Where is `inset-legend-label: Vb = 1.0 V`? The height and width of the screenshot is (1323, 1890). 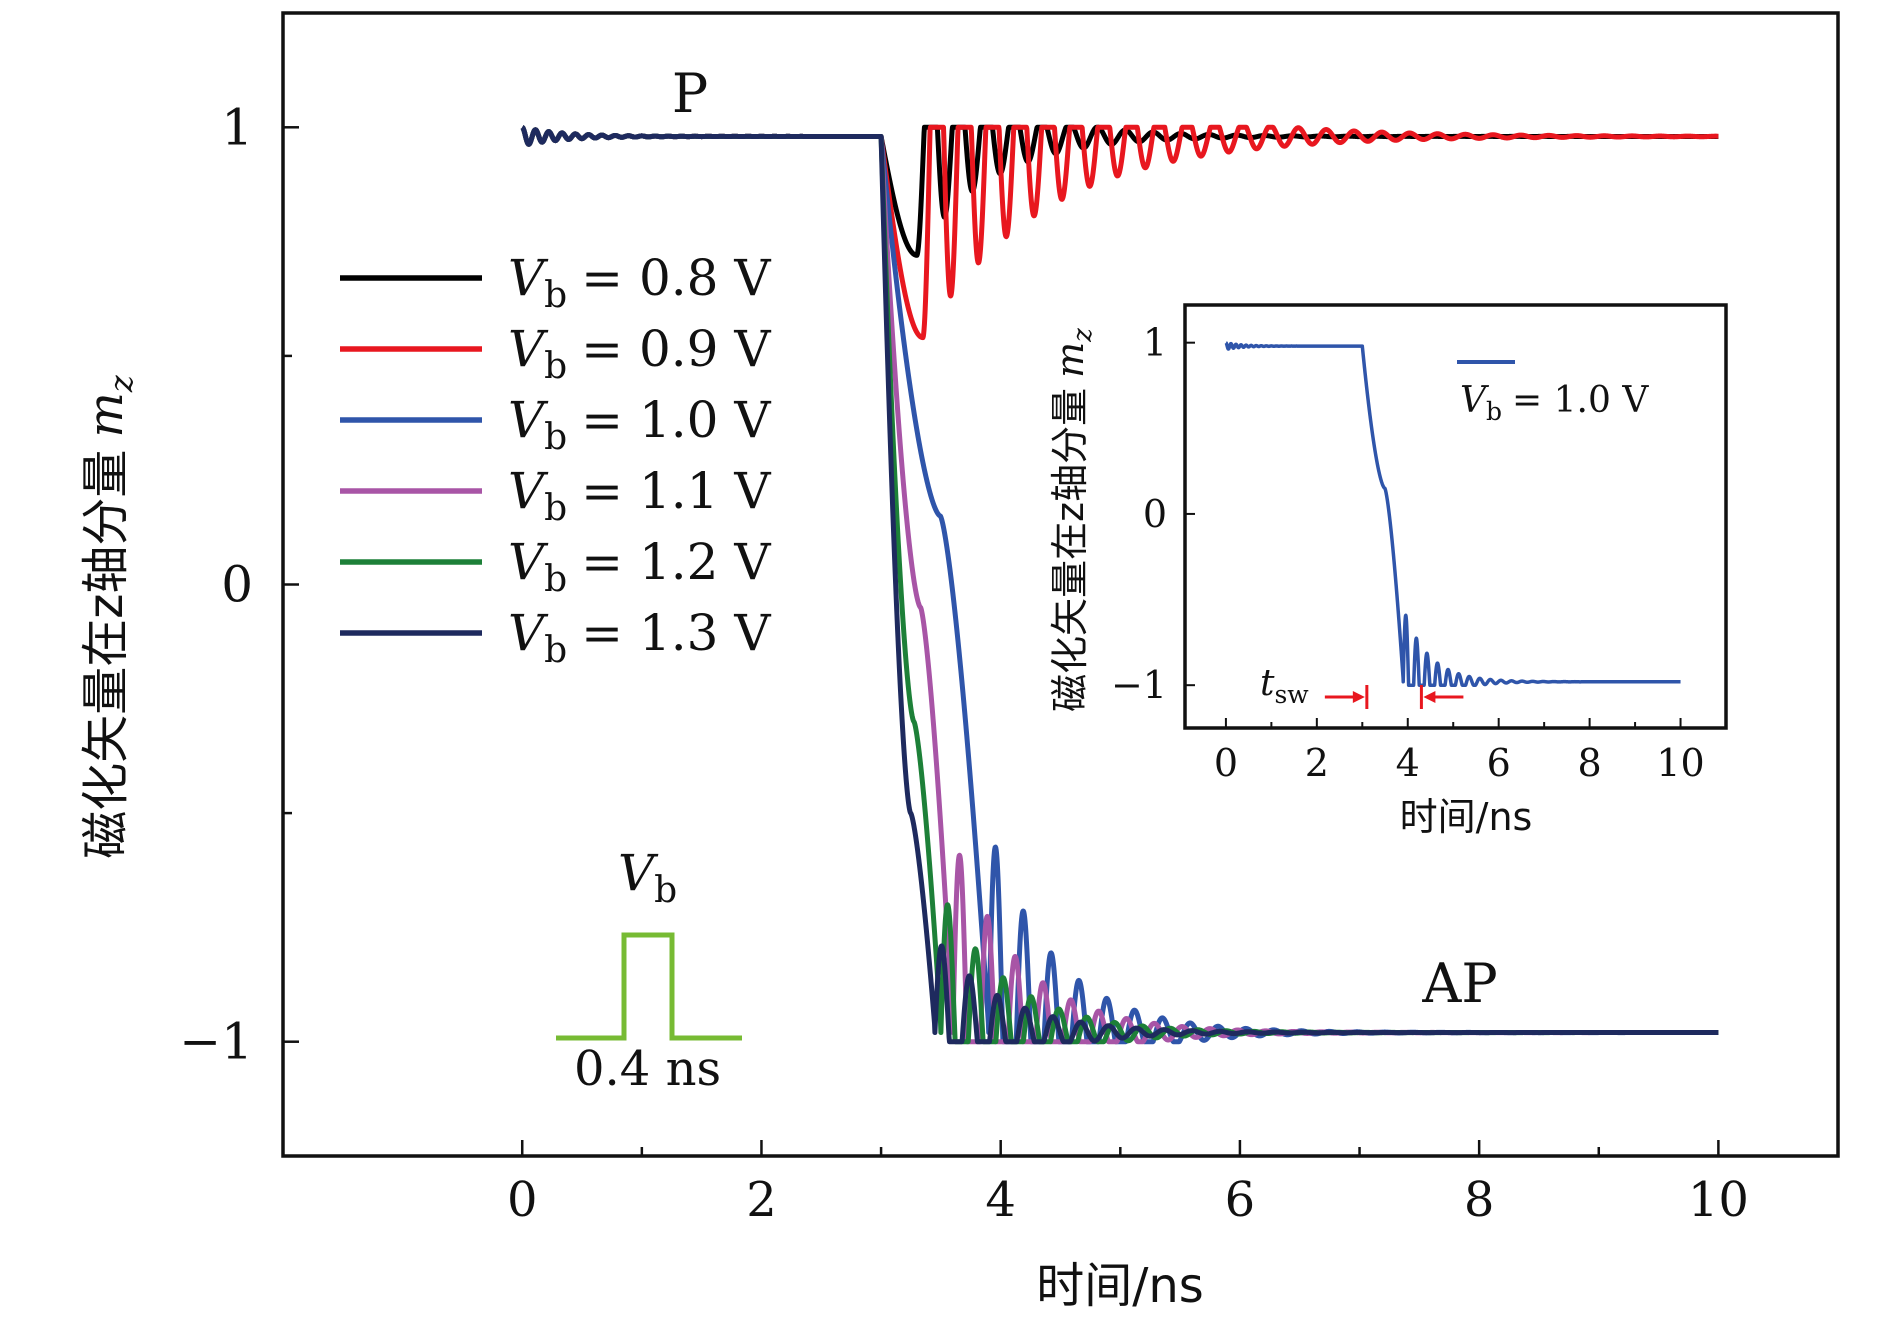 inset-legend-label: Vb = 1.0 V is located at coordinates (1554, 403).